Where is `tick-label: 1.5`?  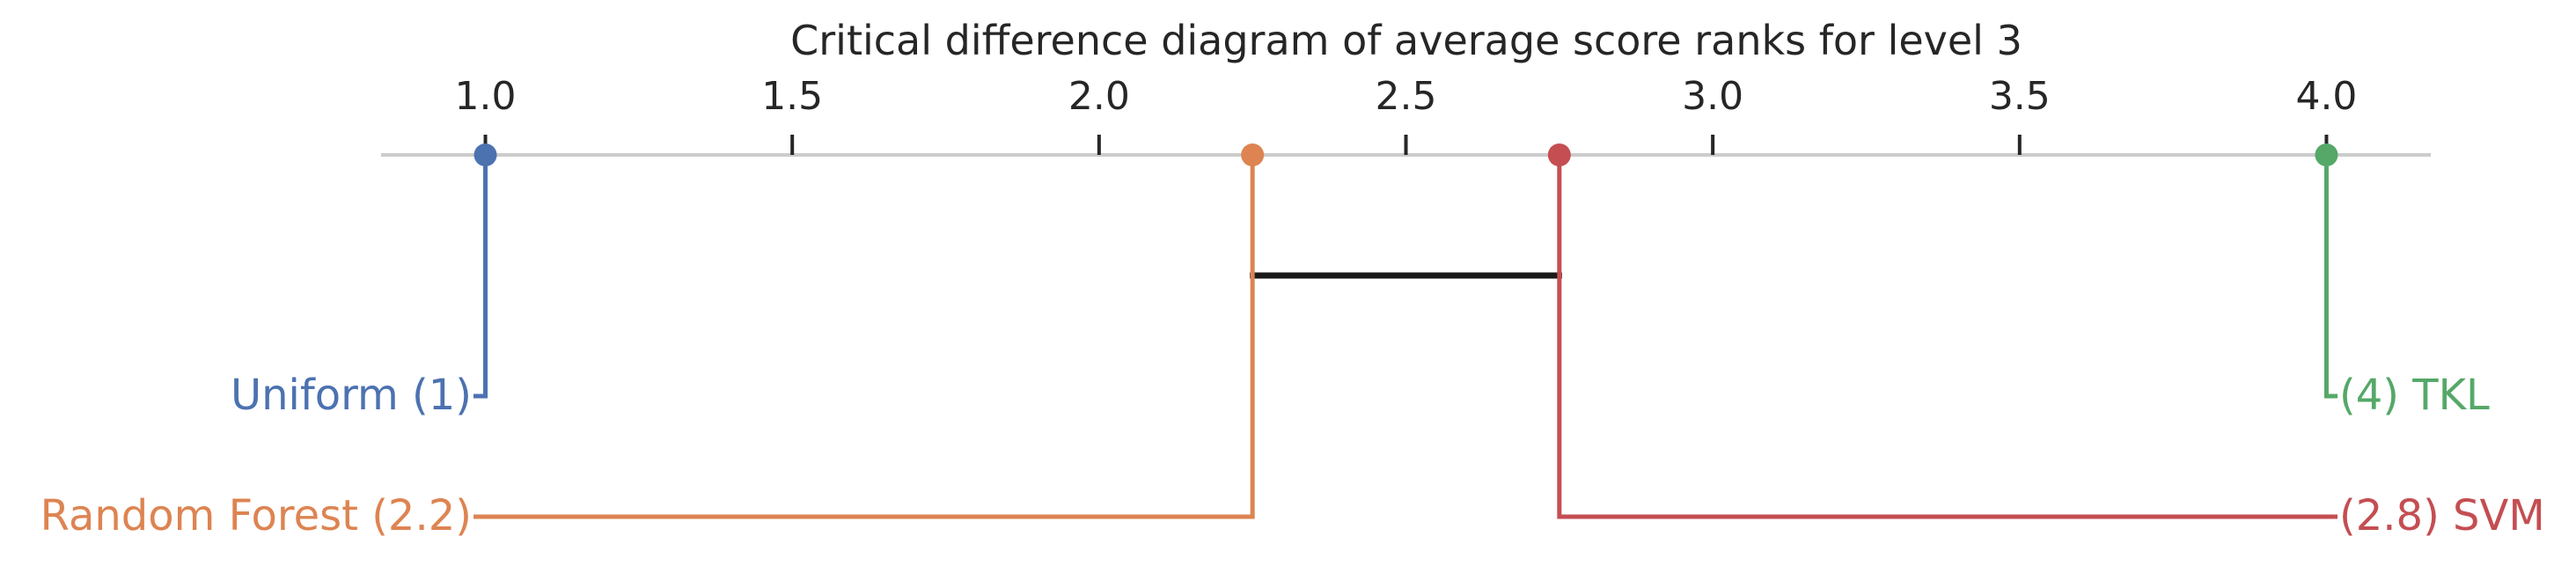 tick-label: 1.5 is located at coordinates (792, 97).